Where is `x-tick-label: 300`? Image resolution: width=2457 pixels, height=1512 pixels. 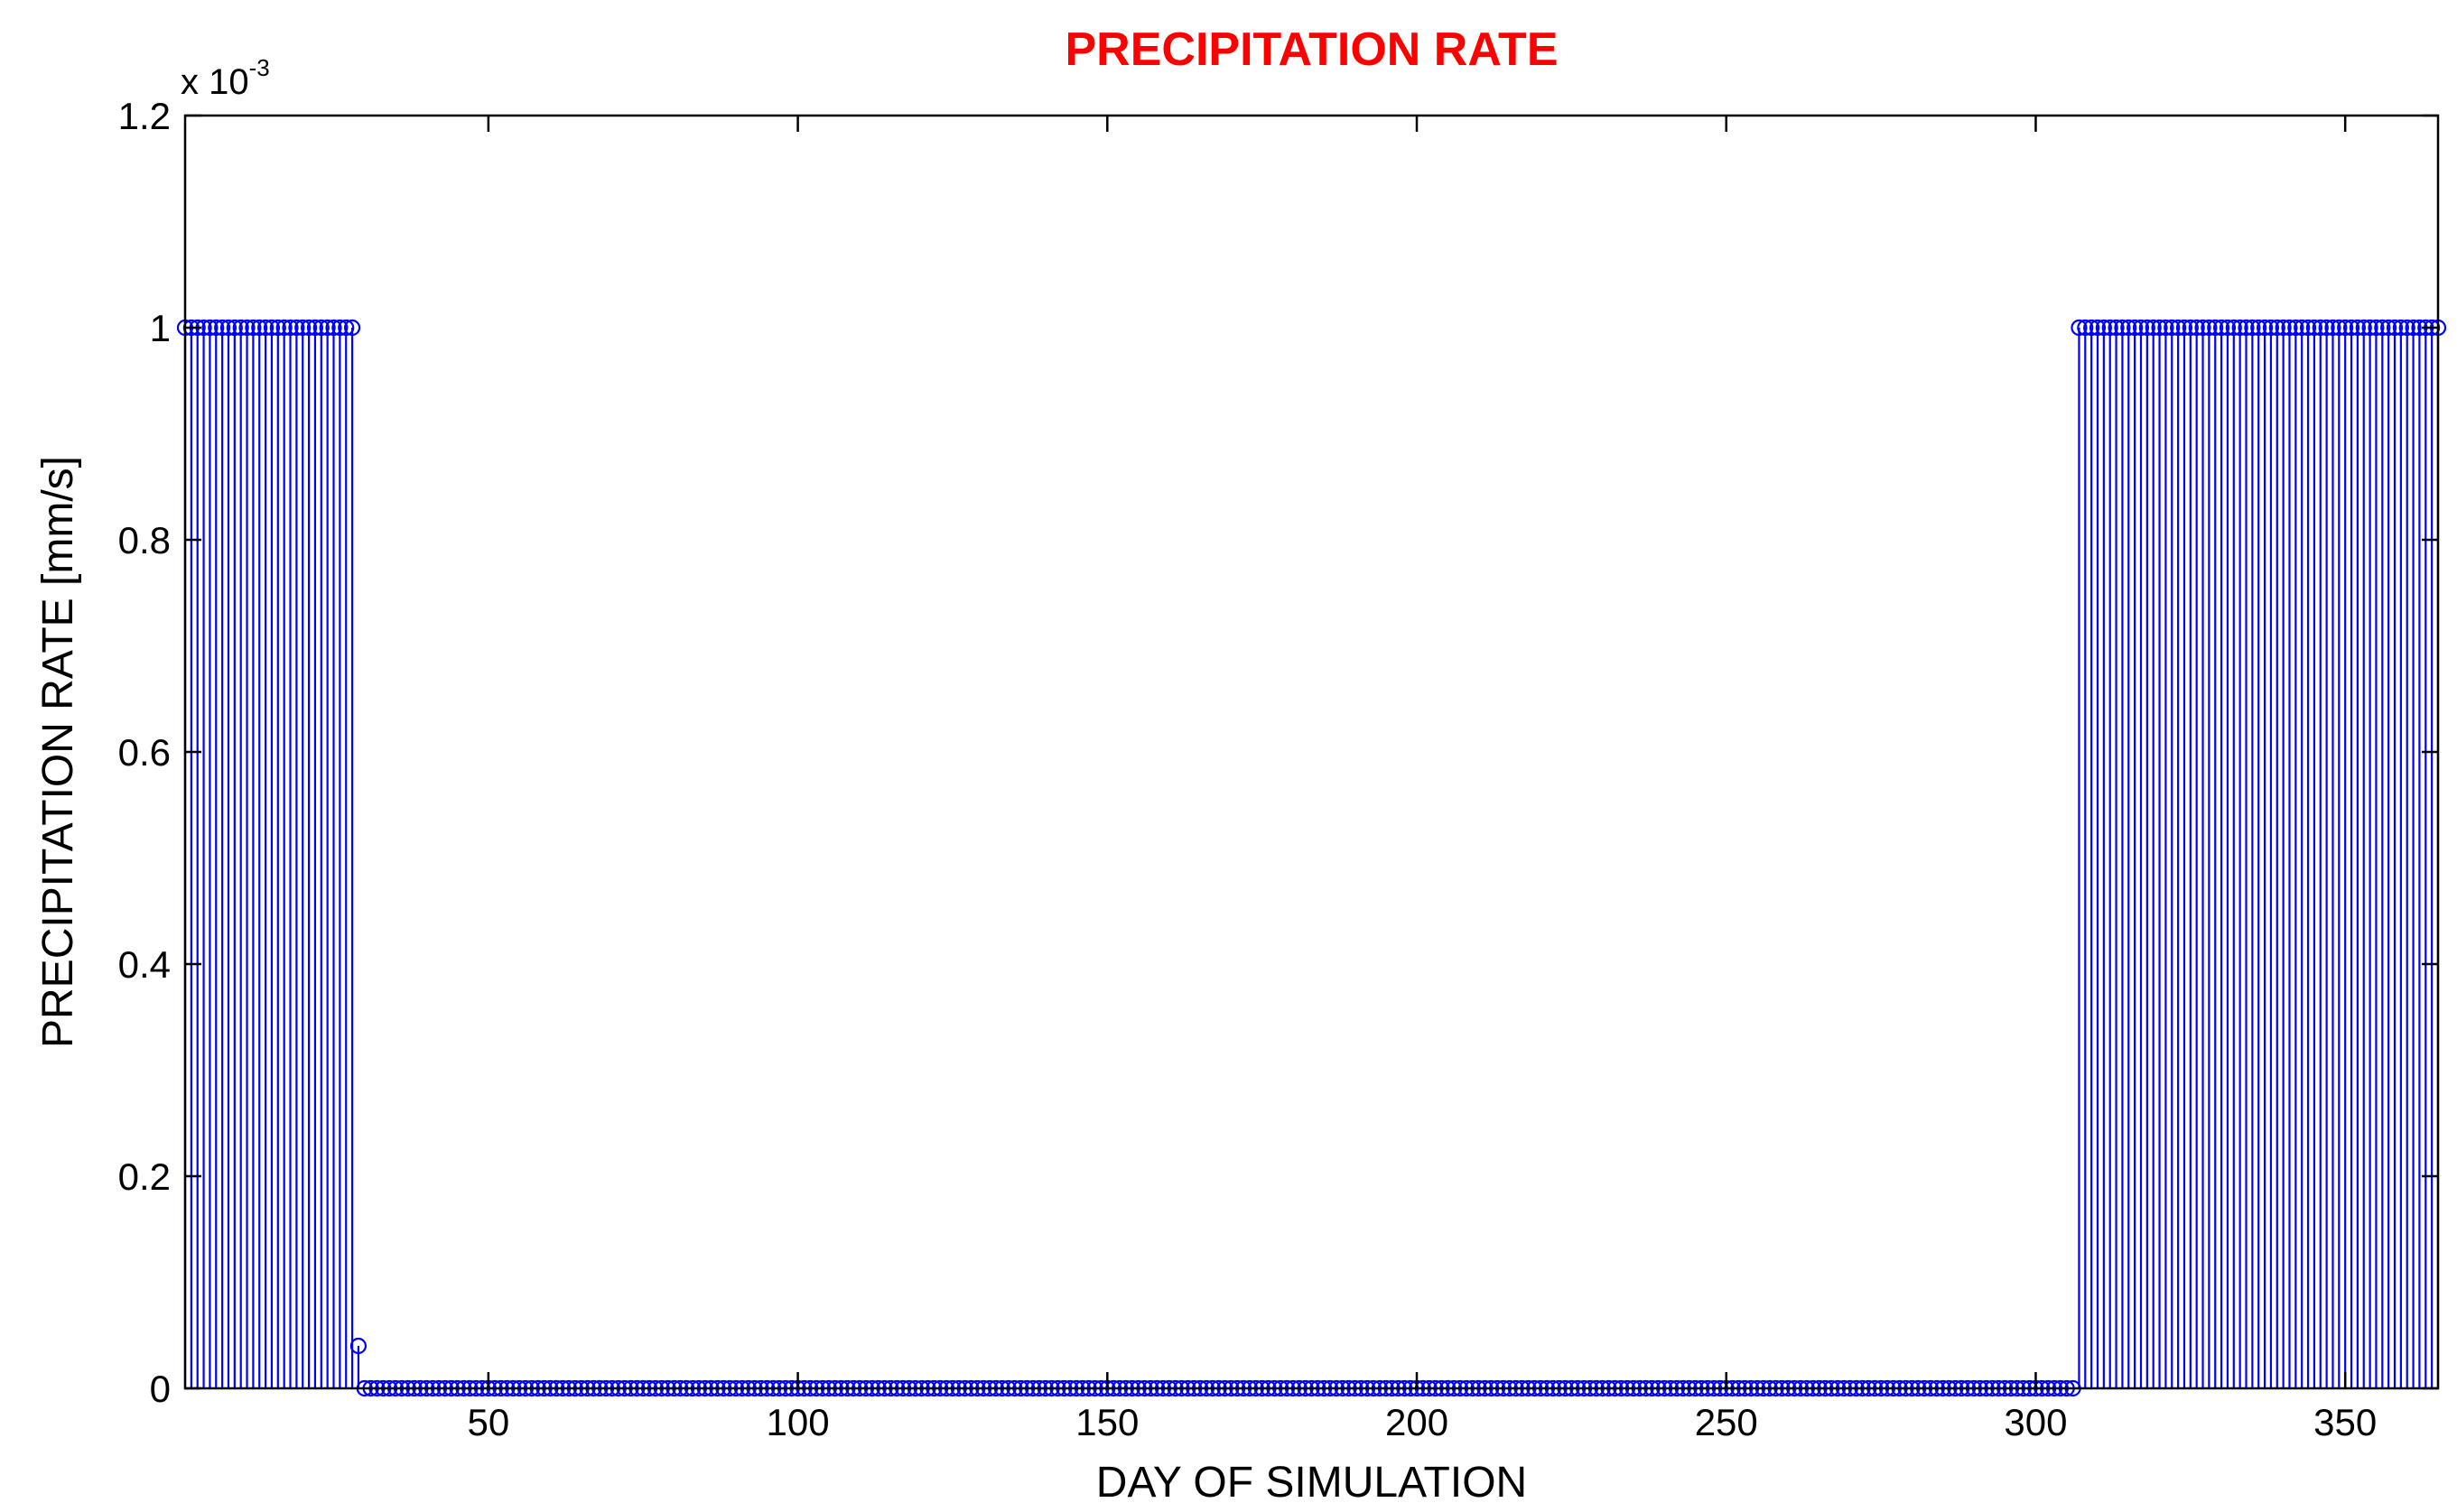
x-tick-label: 300 is located at coordinates (2036, 1422).